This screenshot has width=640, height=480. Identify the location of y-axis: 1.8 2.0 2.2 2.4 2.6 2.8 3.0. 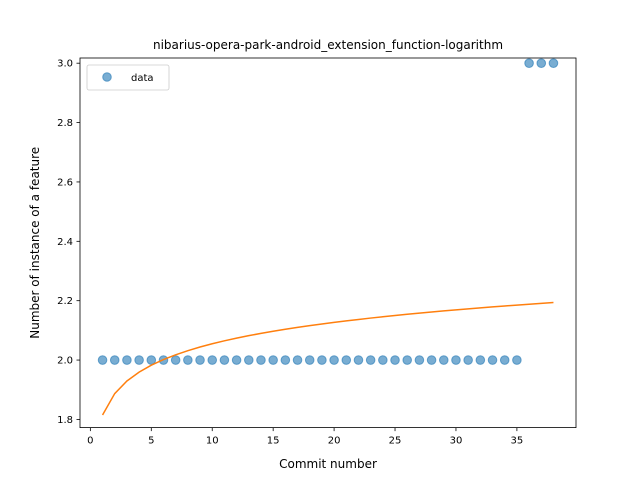
(68, 242).